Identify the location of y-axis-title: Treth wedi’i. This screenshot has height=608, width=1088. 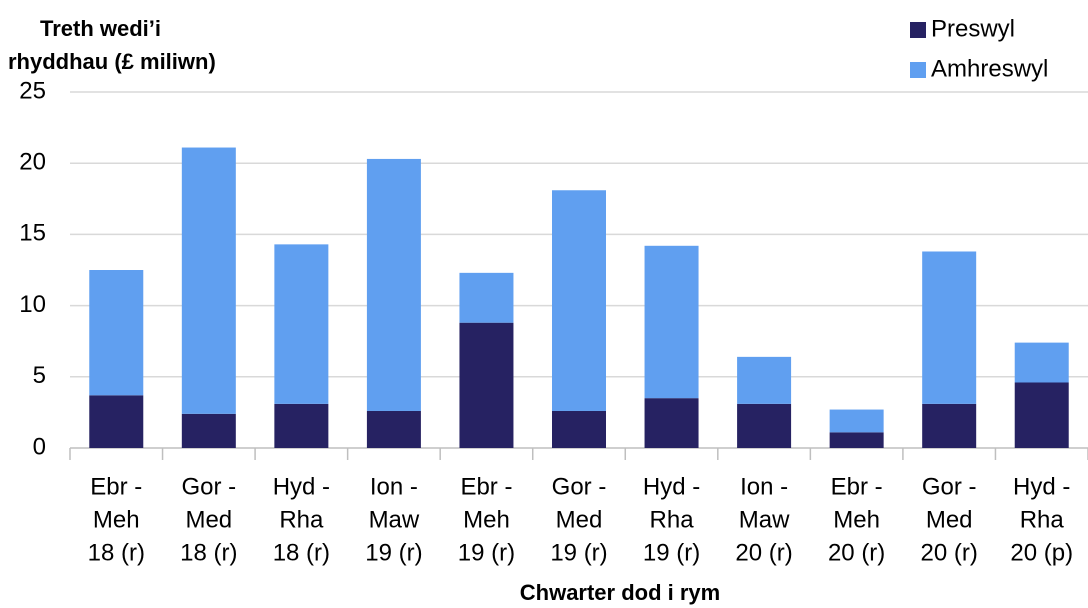
(100, 28).